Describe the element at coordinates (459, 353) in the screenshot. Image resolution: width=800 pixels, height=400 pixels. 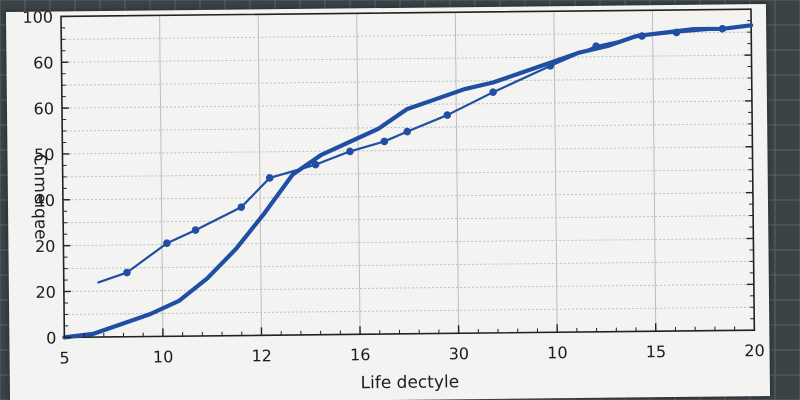
I see `x-tick-label: 30` at that location.